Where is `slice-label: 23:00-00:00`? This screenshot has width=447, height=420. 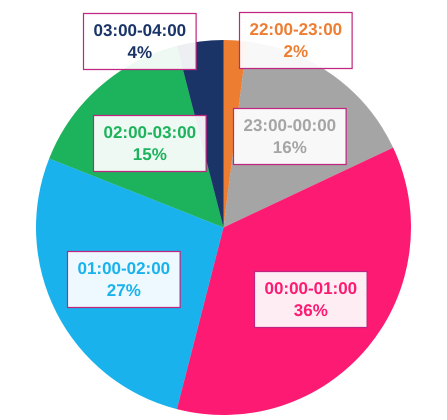 slice-label: 23:00-00:00 is located at coordinates (290, 126).